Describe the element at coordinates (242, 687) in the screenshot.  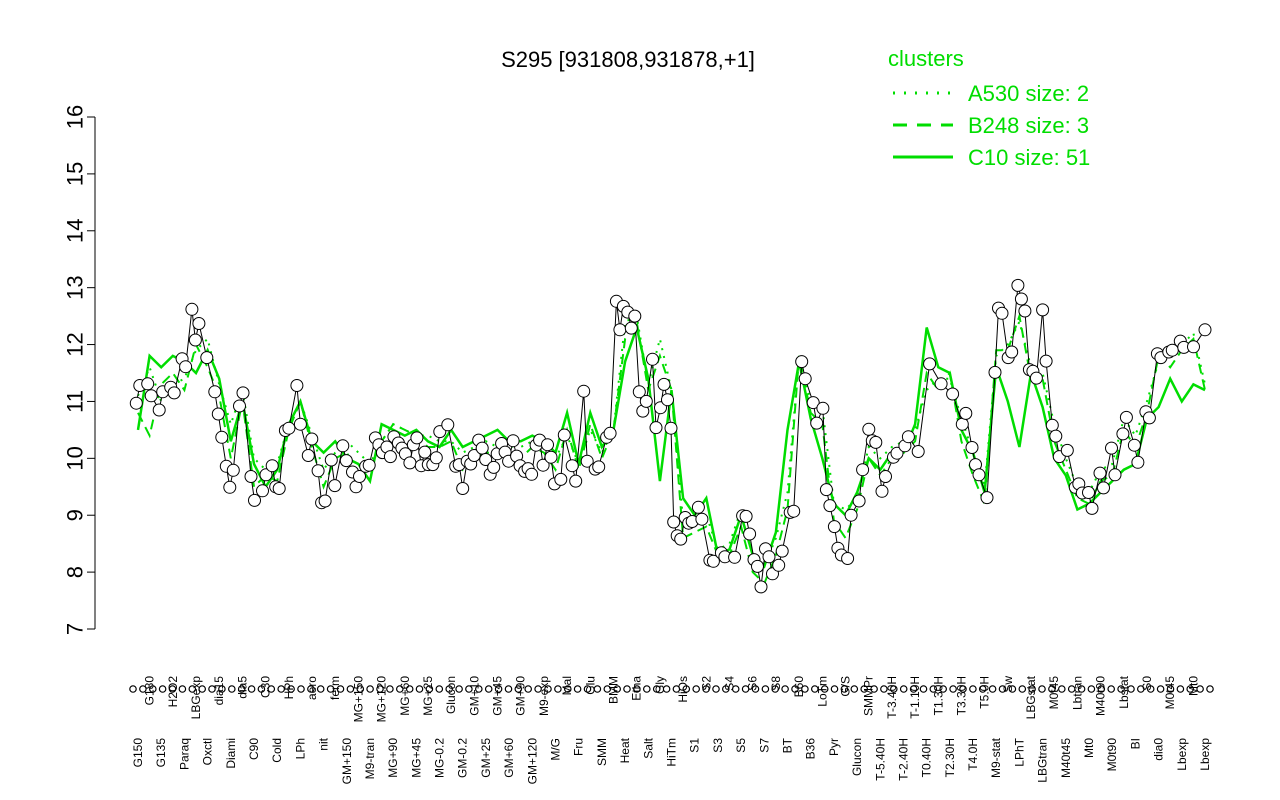
I see `x-tick-label: dia5` at that location.